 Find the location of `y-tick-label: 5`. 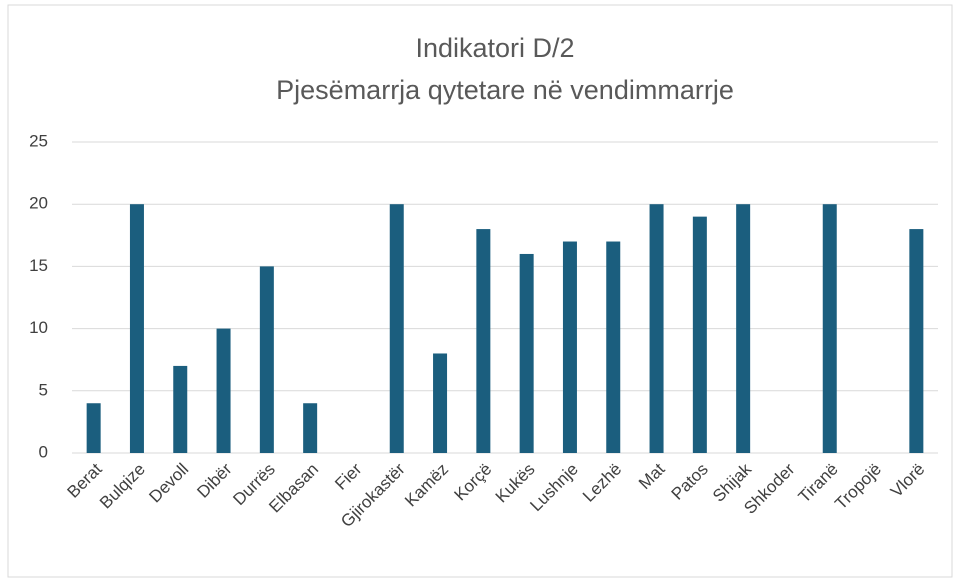

y-tick-label: 5 is located at coordinates (43, 389).